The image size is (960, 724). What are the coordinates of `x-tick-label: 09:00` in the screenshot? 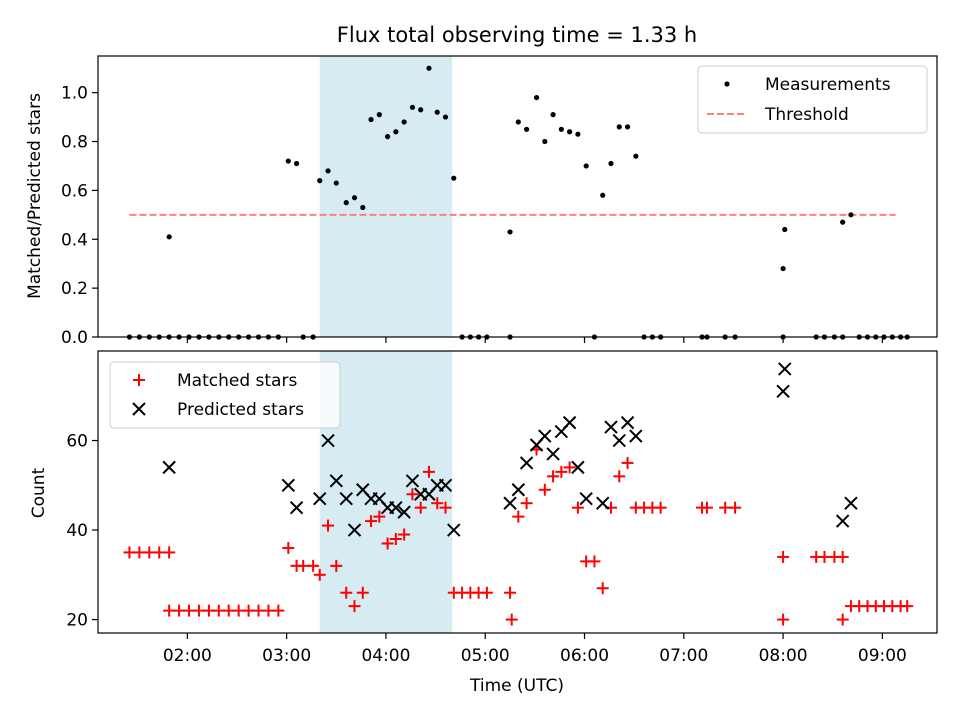 It's located at (882, 656).